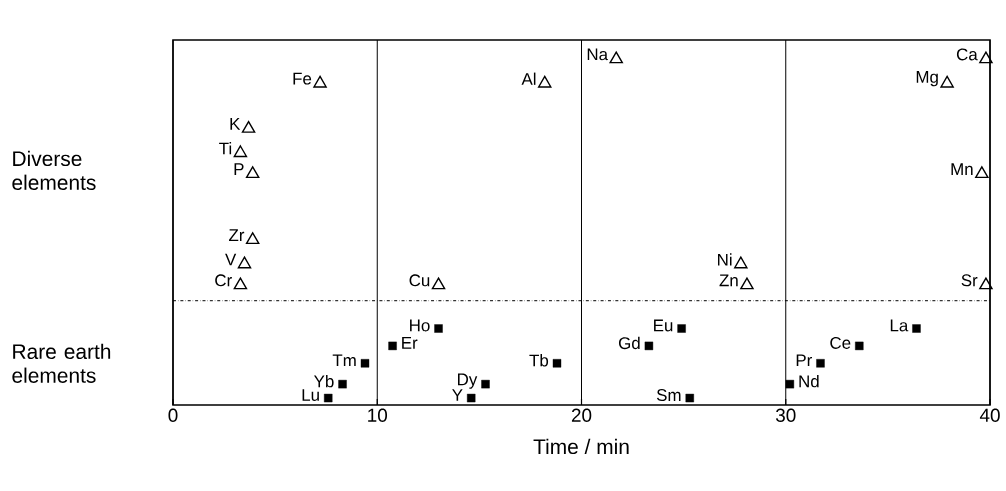 This screenshot has height=491, width=1006. What do you see at coordinates (457, 395) in the screenshot?
I see `annotation: Y` at bounding box center [457, 395].